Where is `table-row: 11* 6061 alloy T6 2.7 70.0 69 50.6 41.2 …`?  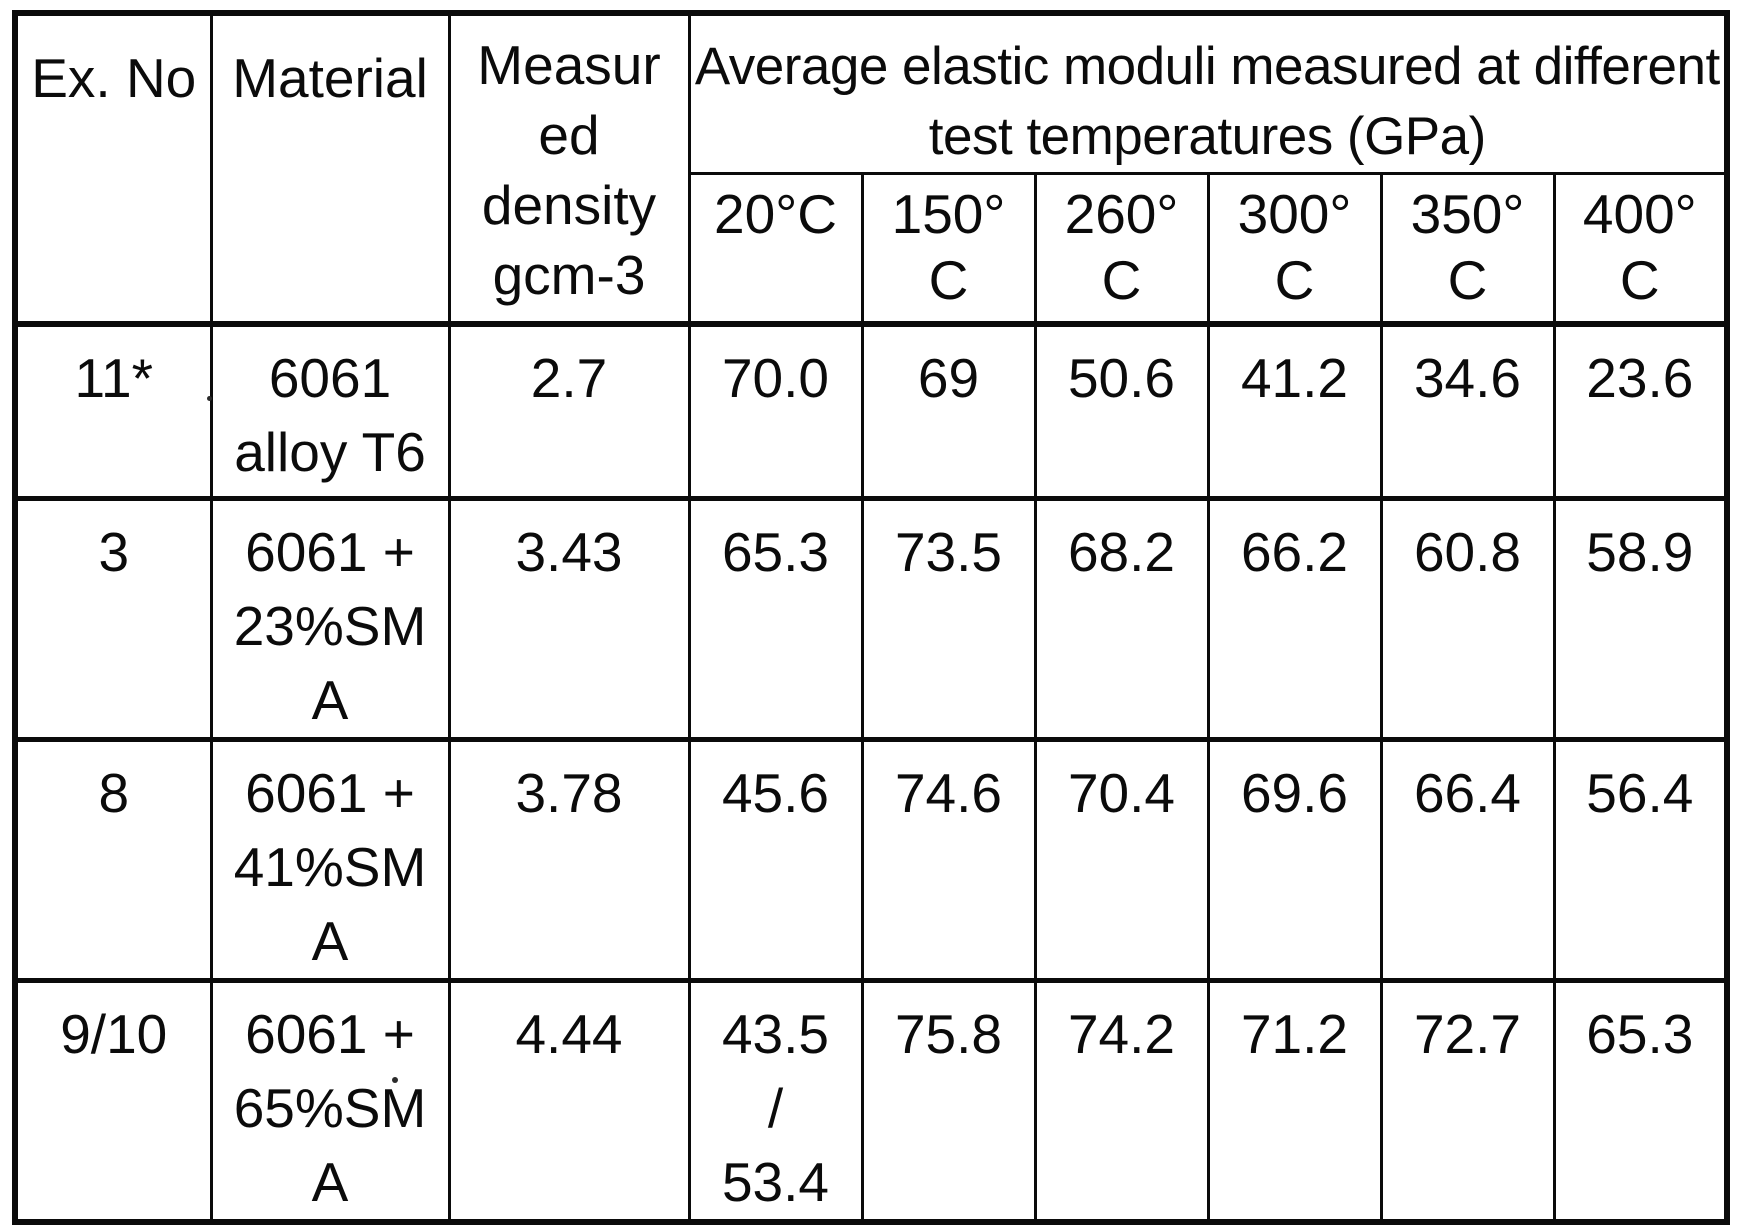
table-row: 11* 6061 alloy T6 2.7 70.0 69 50.6 41.2 … is located at coordinates (871, 410).